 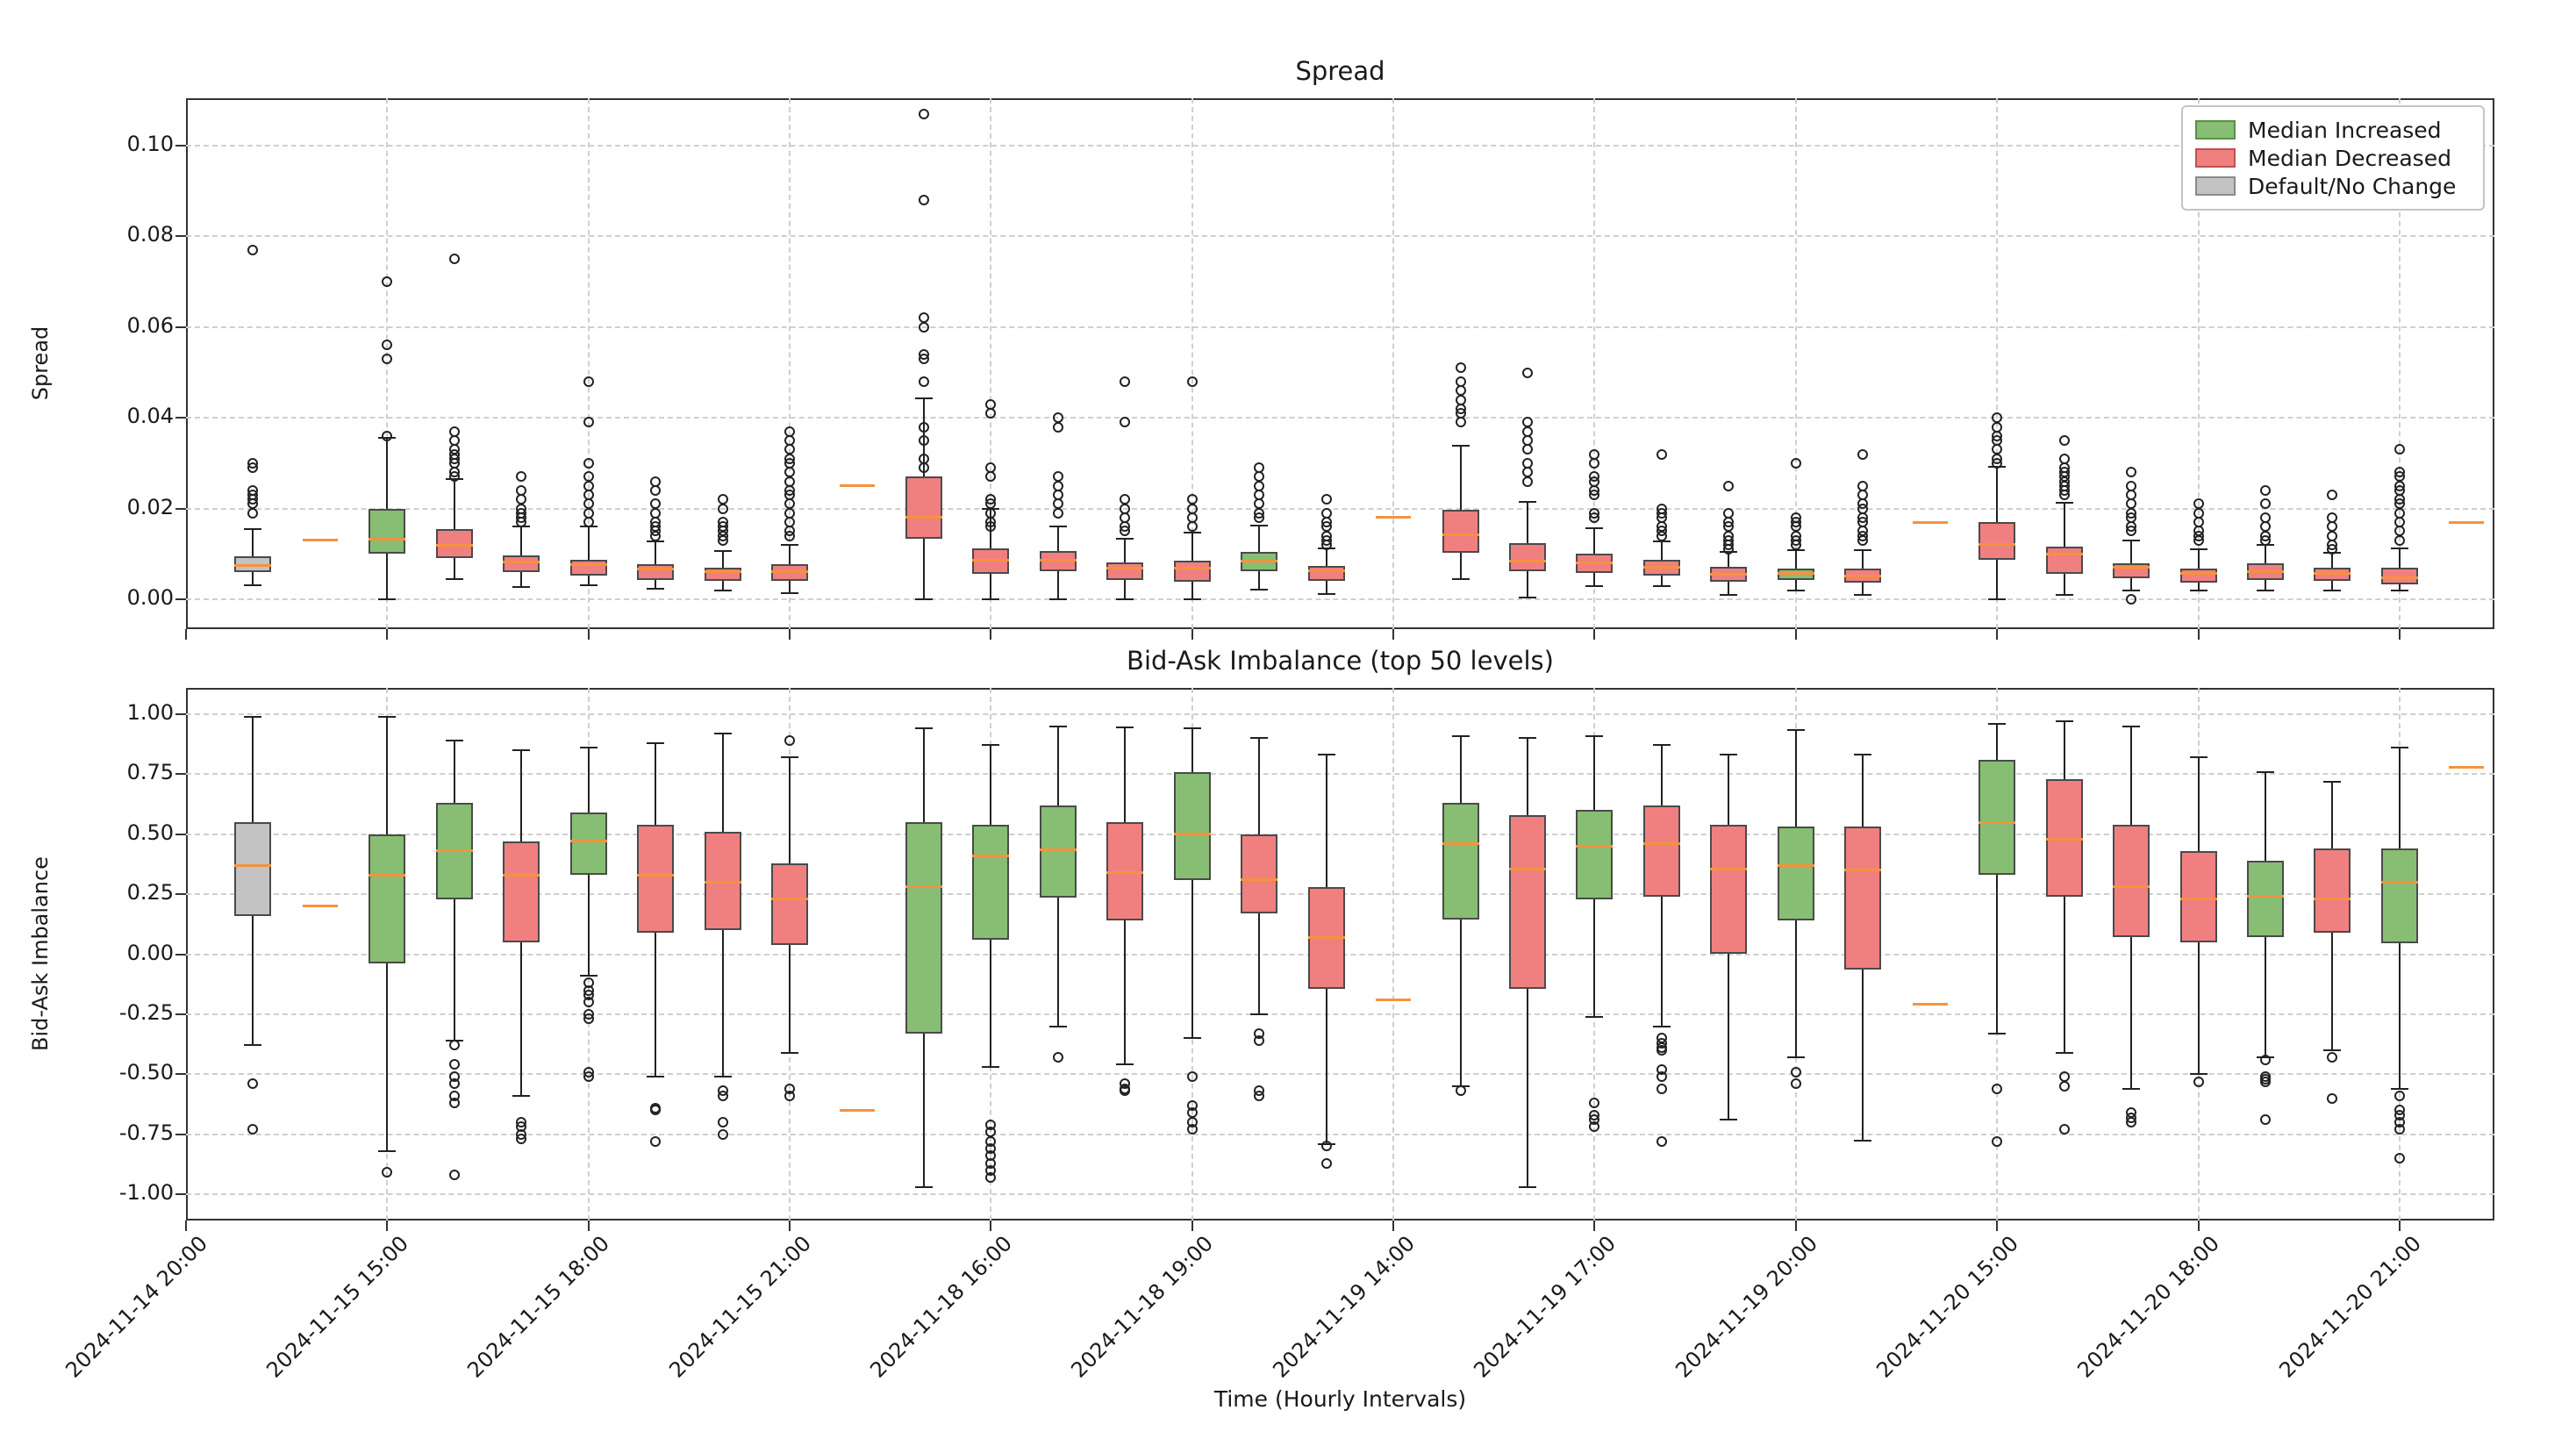 What do you see at coordinates (40, 363) in the screenshot?
I see `top-y-axis-label: Spread` at bounding box center [40, 363].